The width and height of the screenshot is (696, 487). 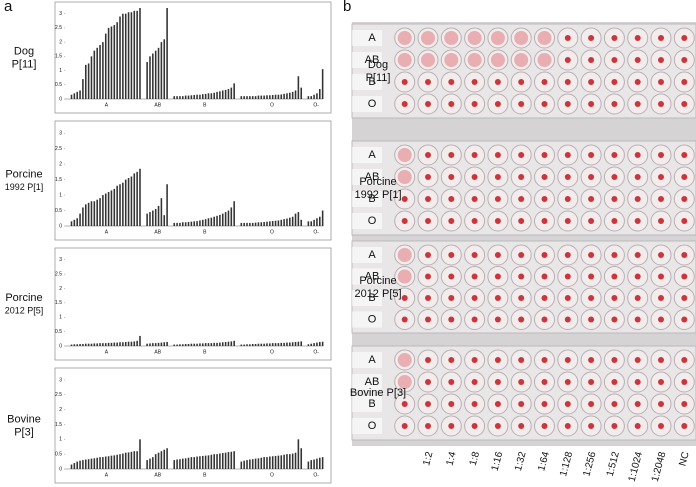 What do you see at coordinates (372, 104) in the screenshot?
I see `row-label: O` at bounding box center [372, 104].